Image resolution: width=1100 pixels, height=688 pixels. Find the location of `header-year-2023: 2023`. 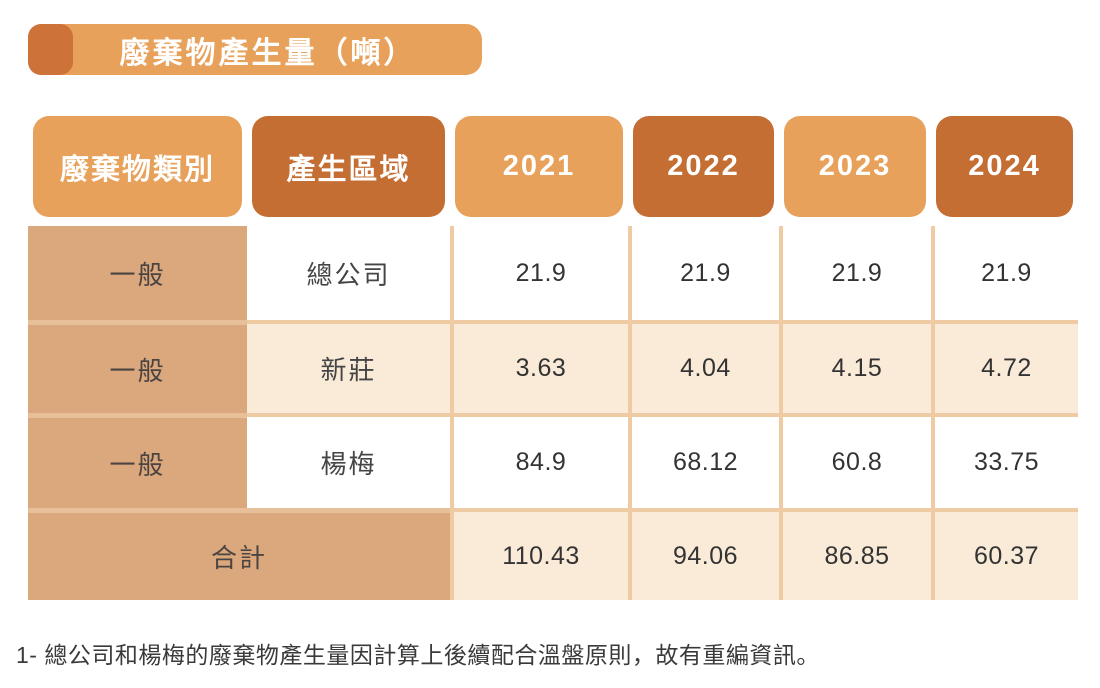

header-year-2023: 2023 is located at coordinates (855, 166).